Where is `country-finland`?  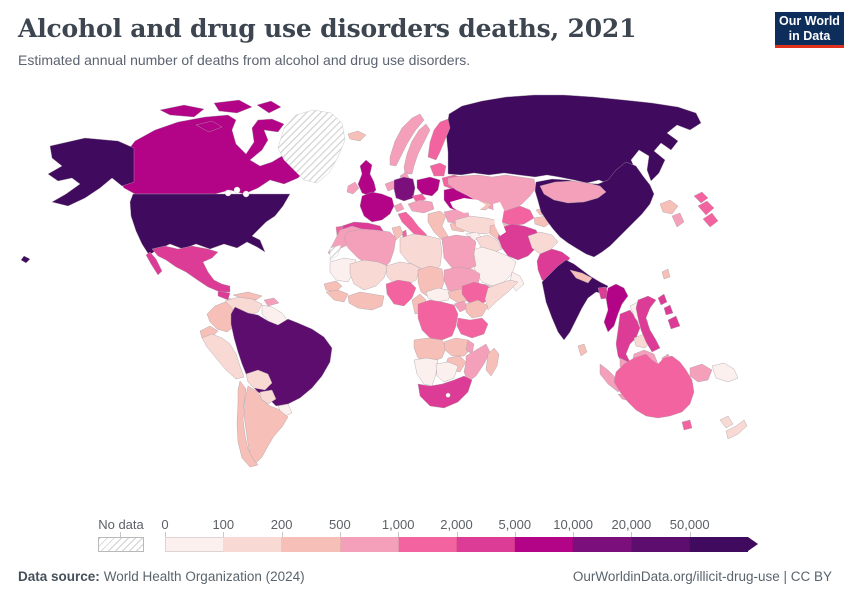
country-finland is located at coordinates (439, 139).